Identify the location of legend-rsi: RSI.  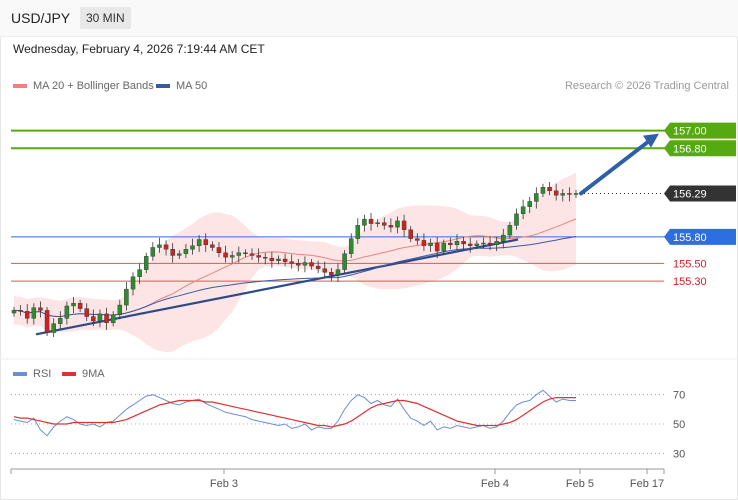
(32, 374).